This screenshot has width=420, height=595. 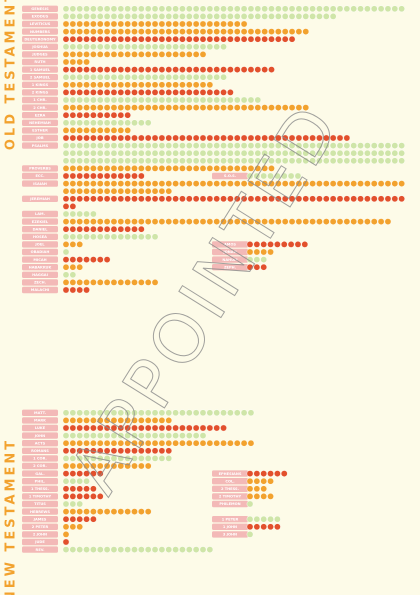 I want to click on book-label: 2 CHR., so click(x=40, y=108).